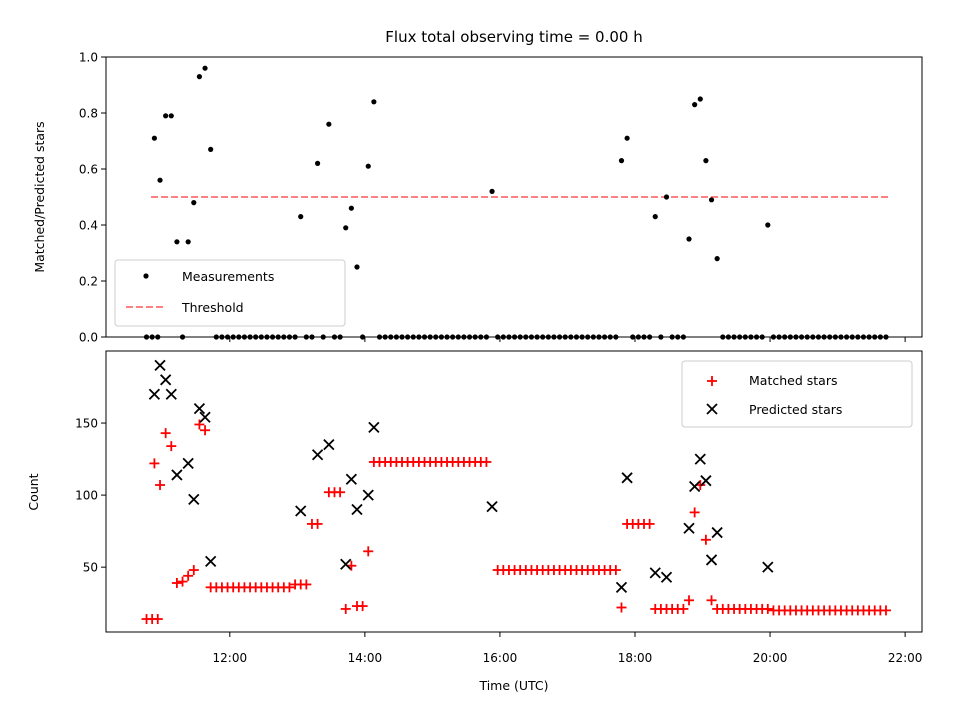  What do you see at coordinates (365, 658) in the screenshot?
I see `x-tick-label: 14:00` at bounding box center [365, 658].